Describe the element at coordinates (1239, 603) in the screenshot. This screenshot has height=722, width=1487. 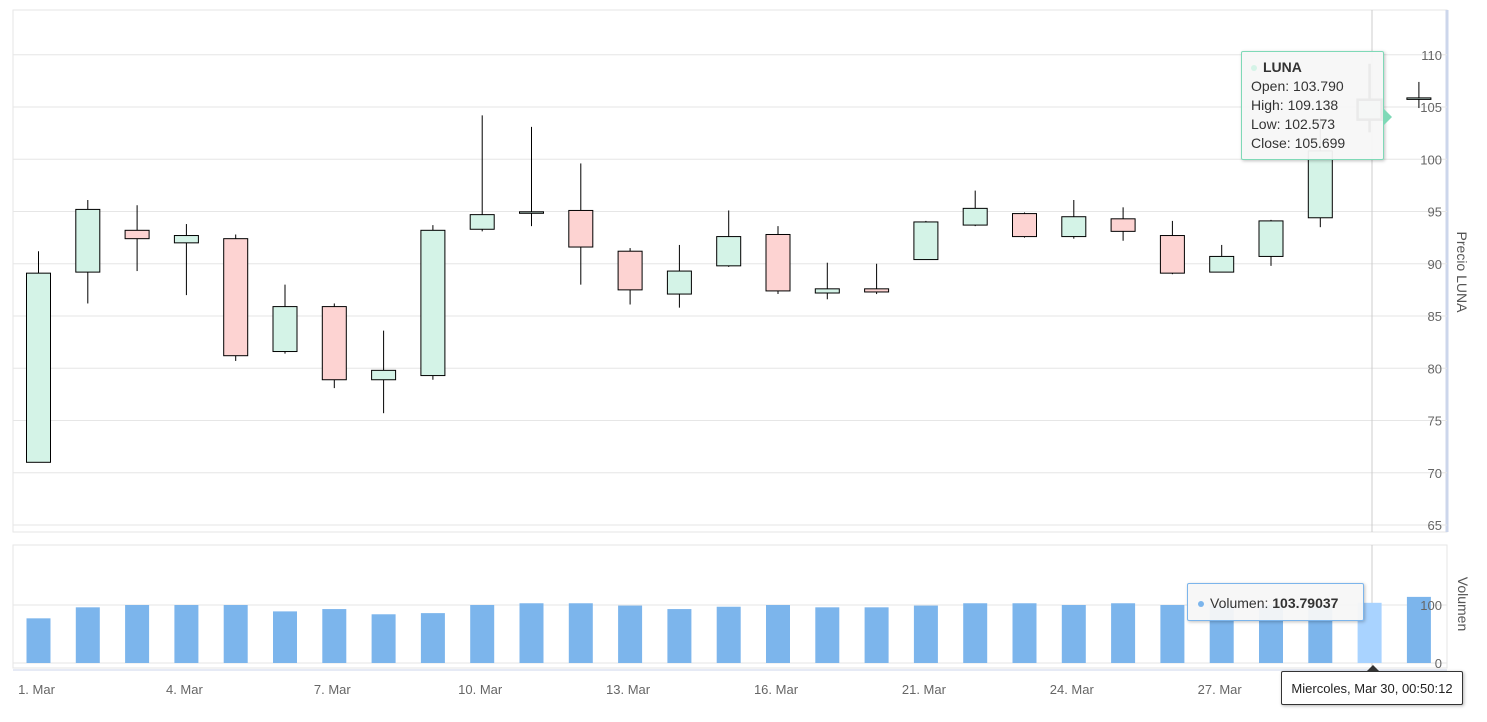
I see `volume-tooltip-label: Volumen:` at that location.